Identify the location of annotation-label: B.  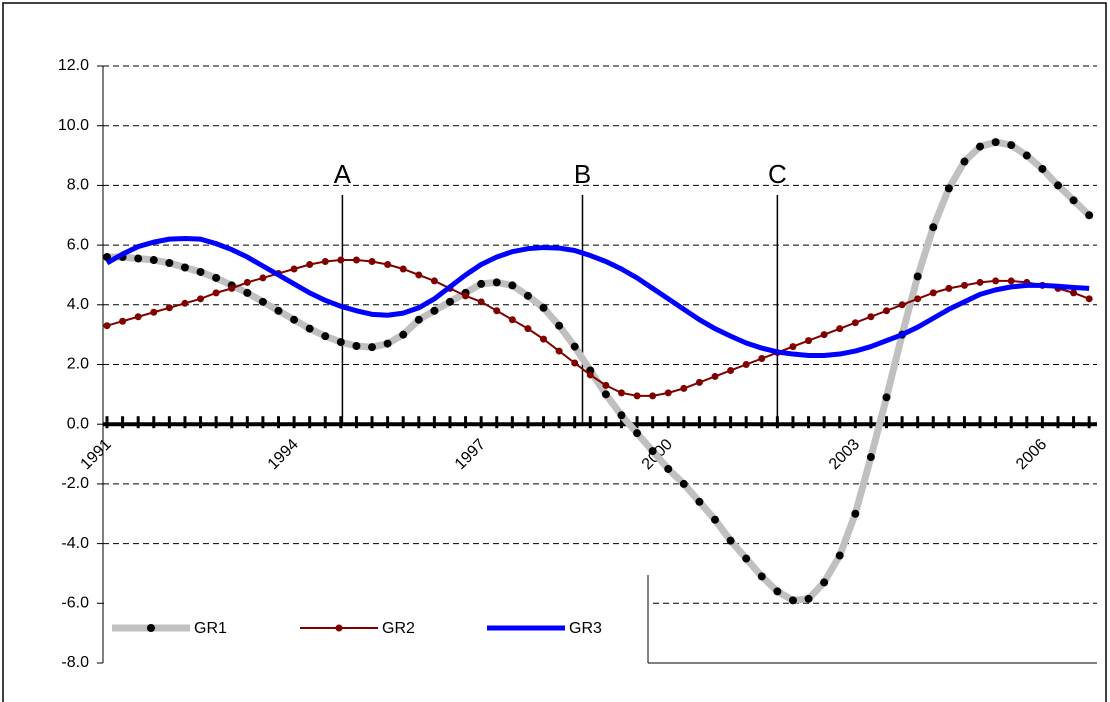
(582, 174).